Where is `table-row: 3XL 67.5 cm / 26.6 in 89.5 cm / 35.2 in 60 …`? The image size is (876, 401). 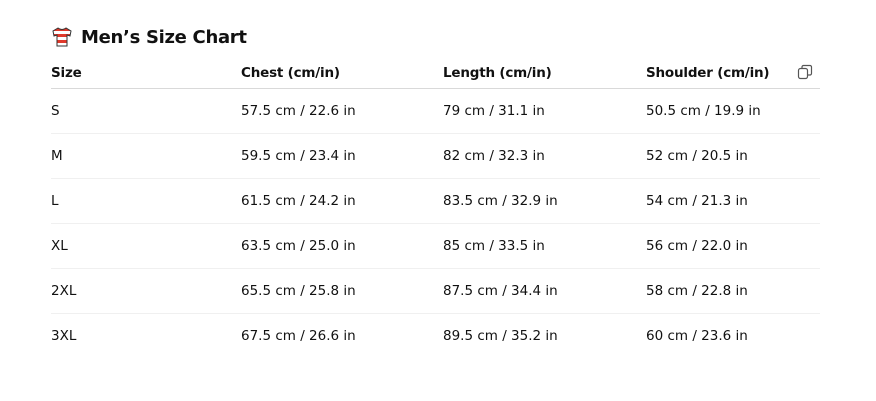 table-row: 3XL 67.5 cm / 26.6 in 89.5 cm / 35.2 in 60 … is located at coordinates (435, 336).